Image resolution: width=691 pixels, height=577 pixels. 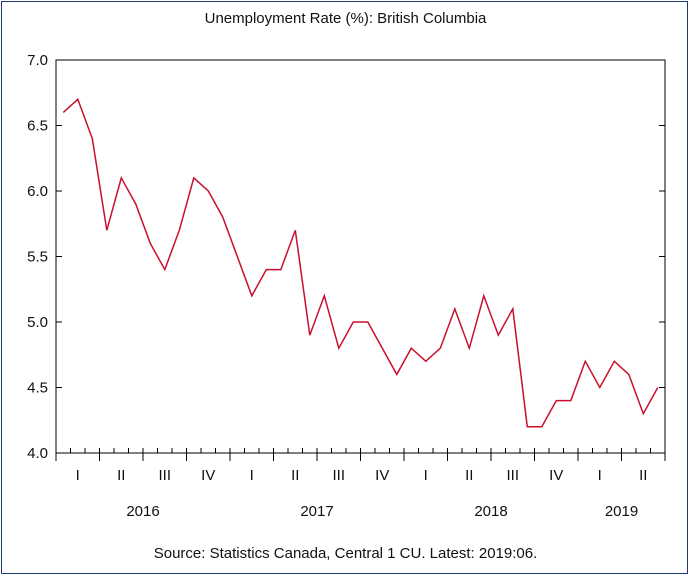 I want to click on y-tick-label: 5.0, so click(x=37, y=322).